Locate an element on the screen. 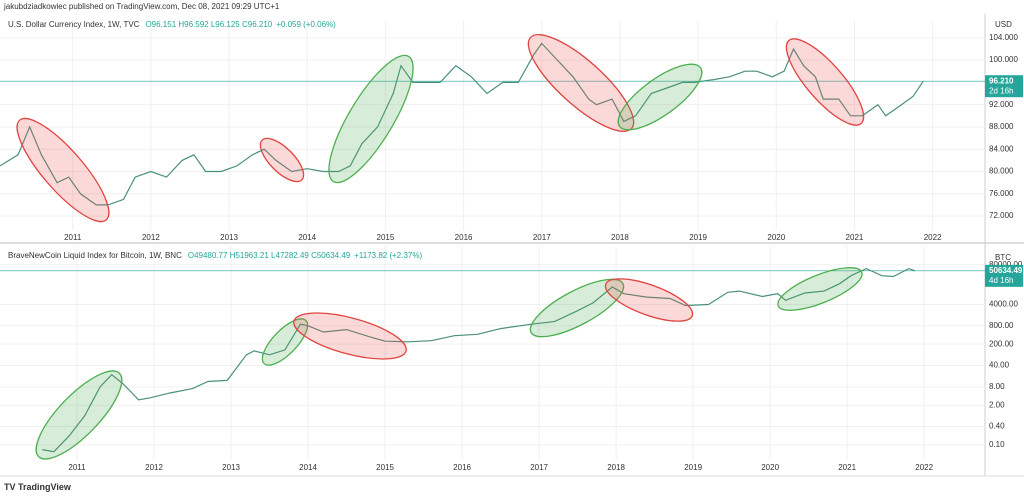 Image resolution: width=1024 pixels, height=503 pixels. footer-brand: TV TradingView is located at coordinates (38, 487).